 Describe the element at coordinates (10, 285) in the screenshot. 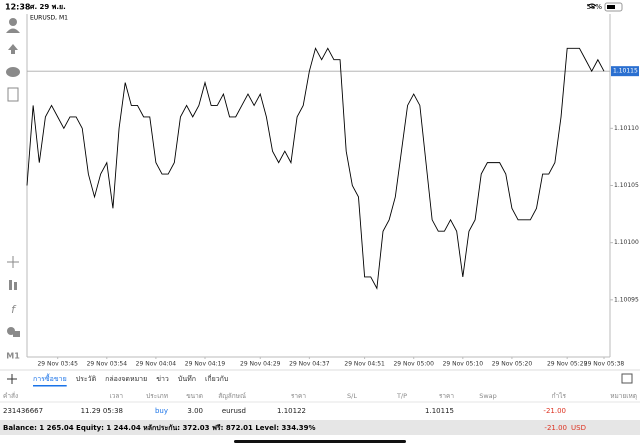

I see `candles-icon` at that location.